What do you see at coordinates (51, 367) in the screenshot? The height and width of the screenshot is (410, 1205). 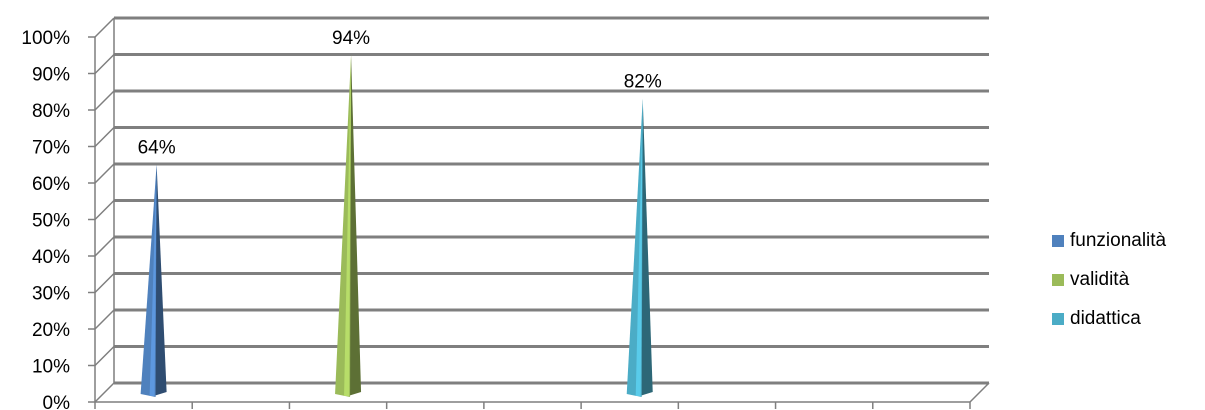 I see `y-tick-label: 10%` at bounding box center [51, 367].